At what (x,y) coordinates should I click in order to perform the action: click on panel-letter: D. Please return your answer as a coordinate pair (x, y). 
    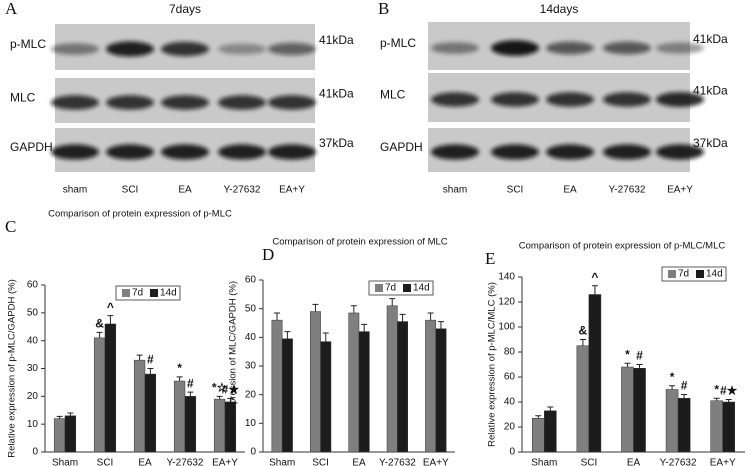
    Looking at the image, I should click on (268, 254).